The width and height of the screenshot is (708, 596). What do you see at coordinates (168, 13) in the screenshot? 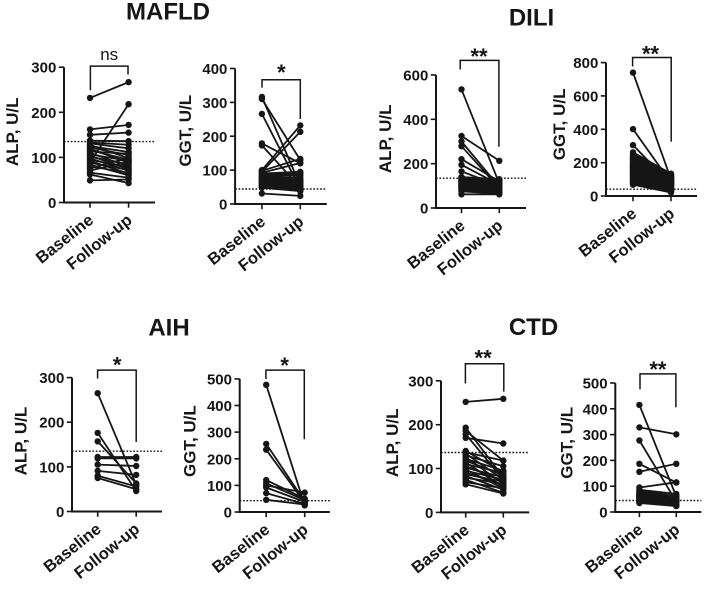
I see `svg-text: MAFLD` at bounding box center [168, 13].